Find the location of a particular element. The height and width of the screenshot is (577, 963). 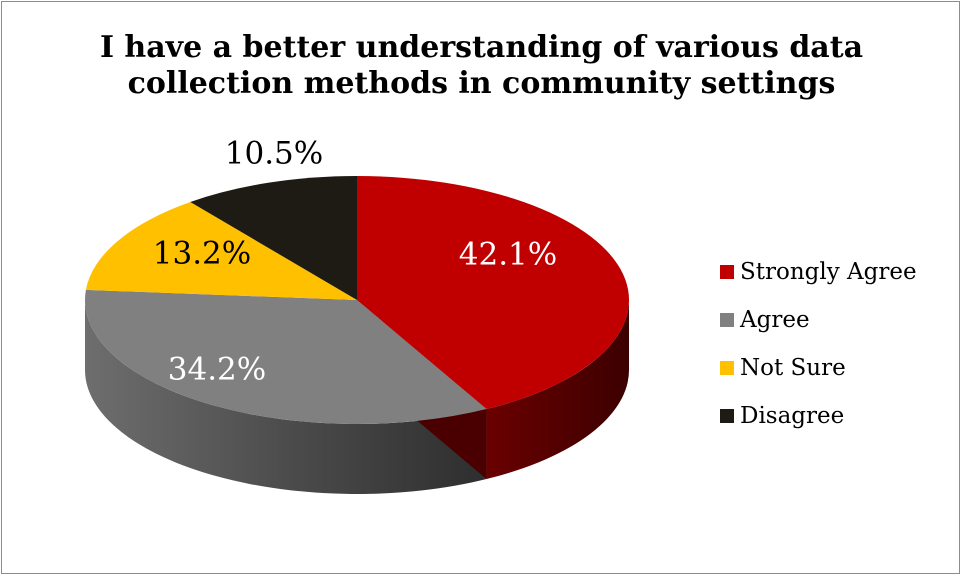

pie-slice-strongly-agree is located at coordinates (493, 293).